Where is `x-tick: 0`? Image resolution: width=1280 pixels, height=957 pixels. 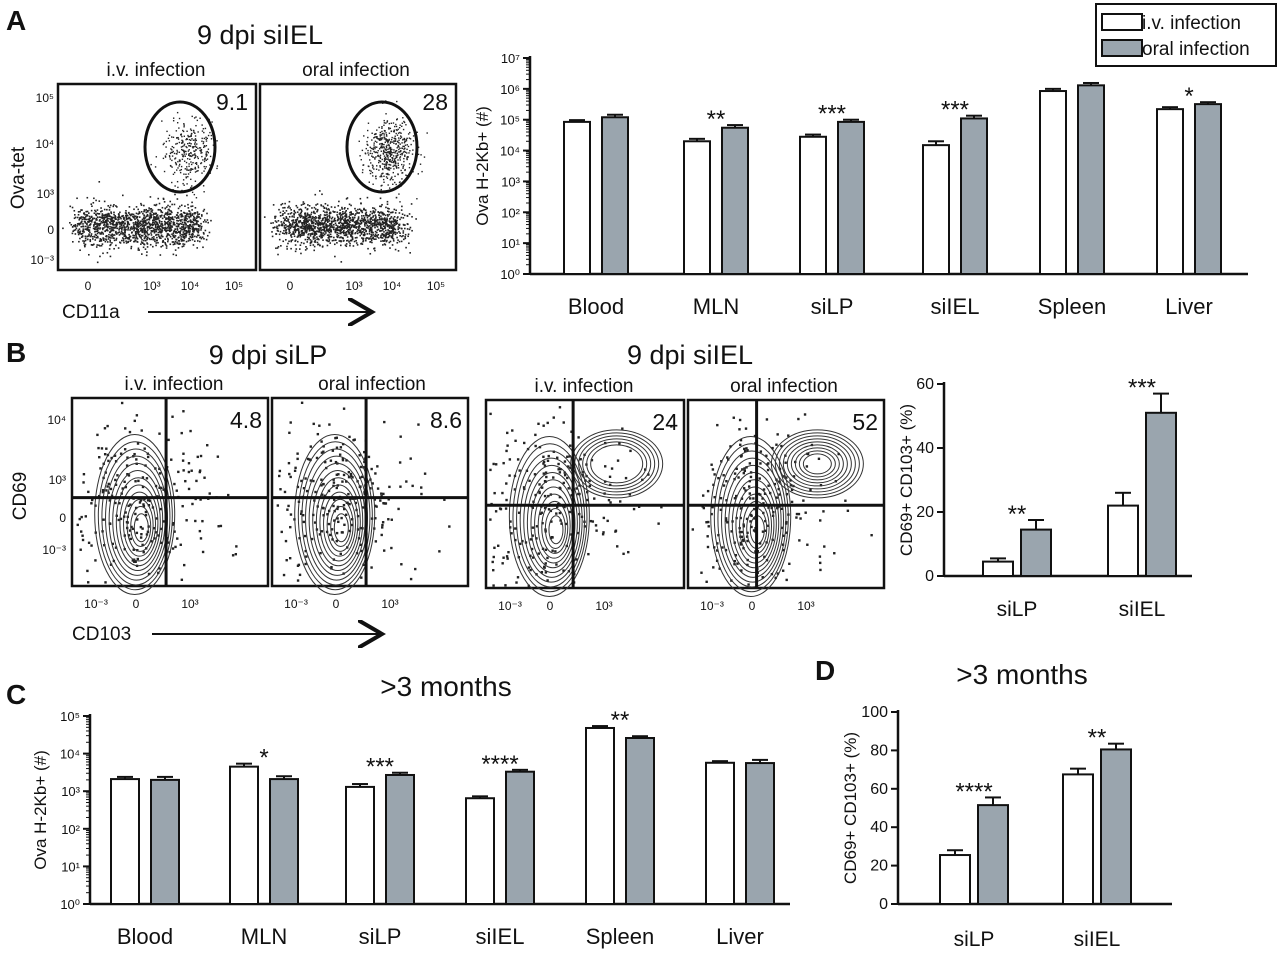
x-tick: 0 is located at coordinates (88, 286).